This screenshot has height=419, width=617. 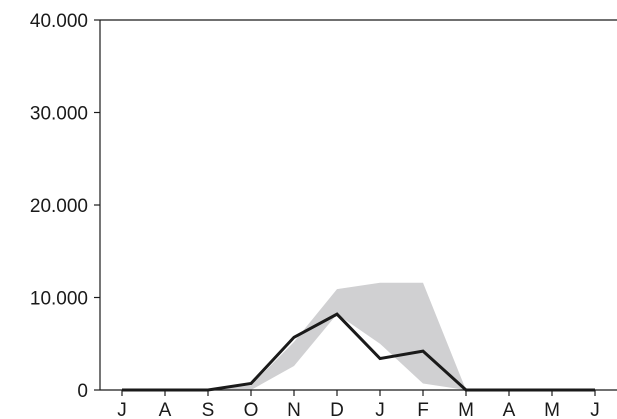 I want to click on x-tick-label: O, so click(x=251, y=409).